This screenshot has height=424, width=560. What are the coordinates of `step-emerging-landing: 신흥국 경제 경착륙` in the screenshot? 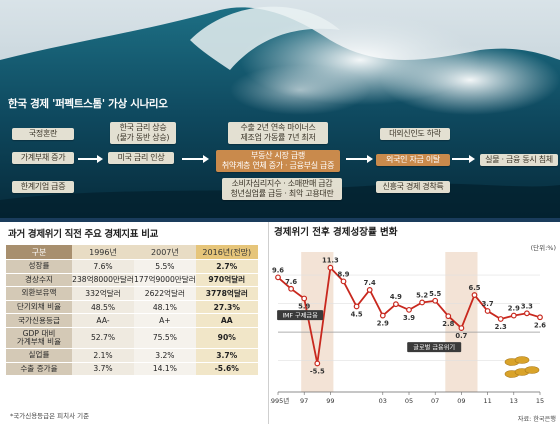 It's located at (413, 187).